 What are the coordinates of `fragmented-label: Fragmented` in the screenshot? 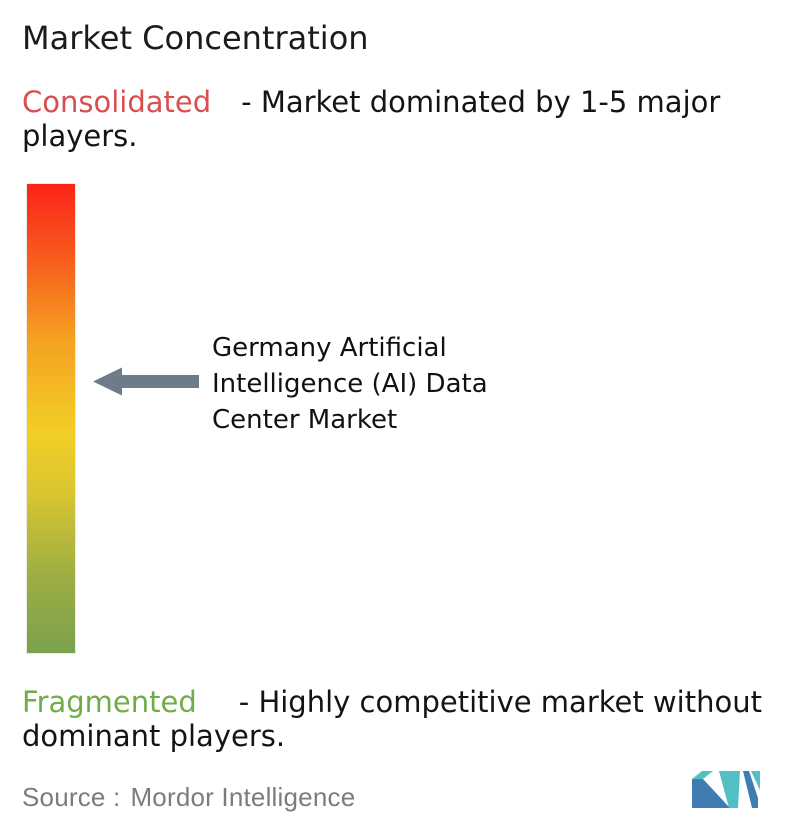 It's located at (109, 702).